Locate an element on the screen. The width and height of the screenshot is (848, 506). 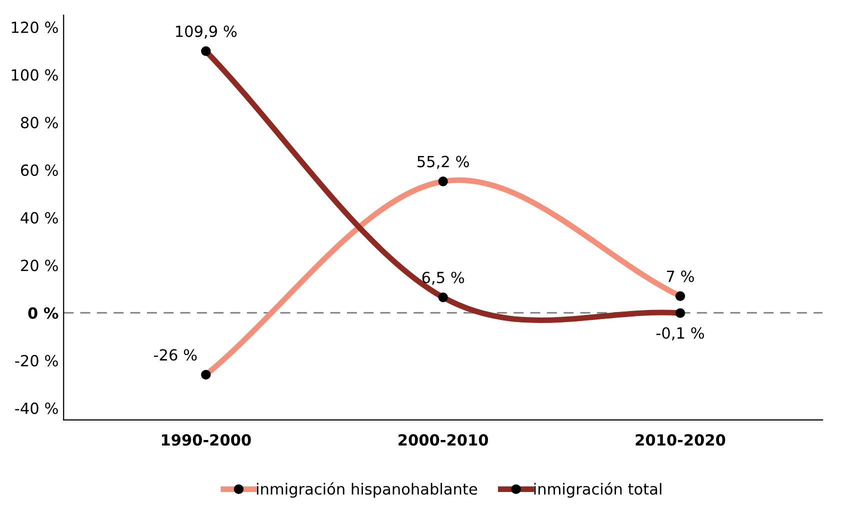
data-label: 109,9 % is located at coordinates (206, 32).